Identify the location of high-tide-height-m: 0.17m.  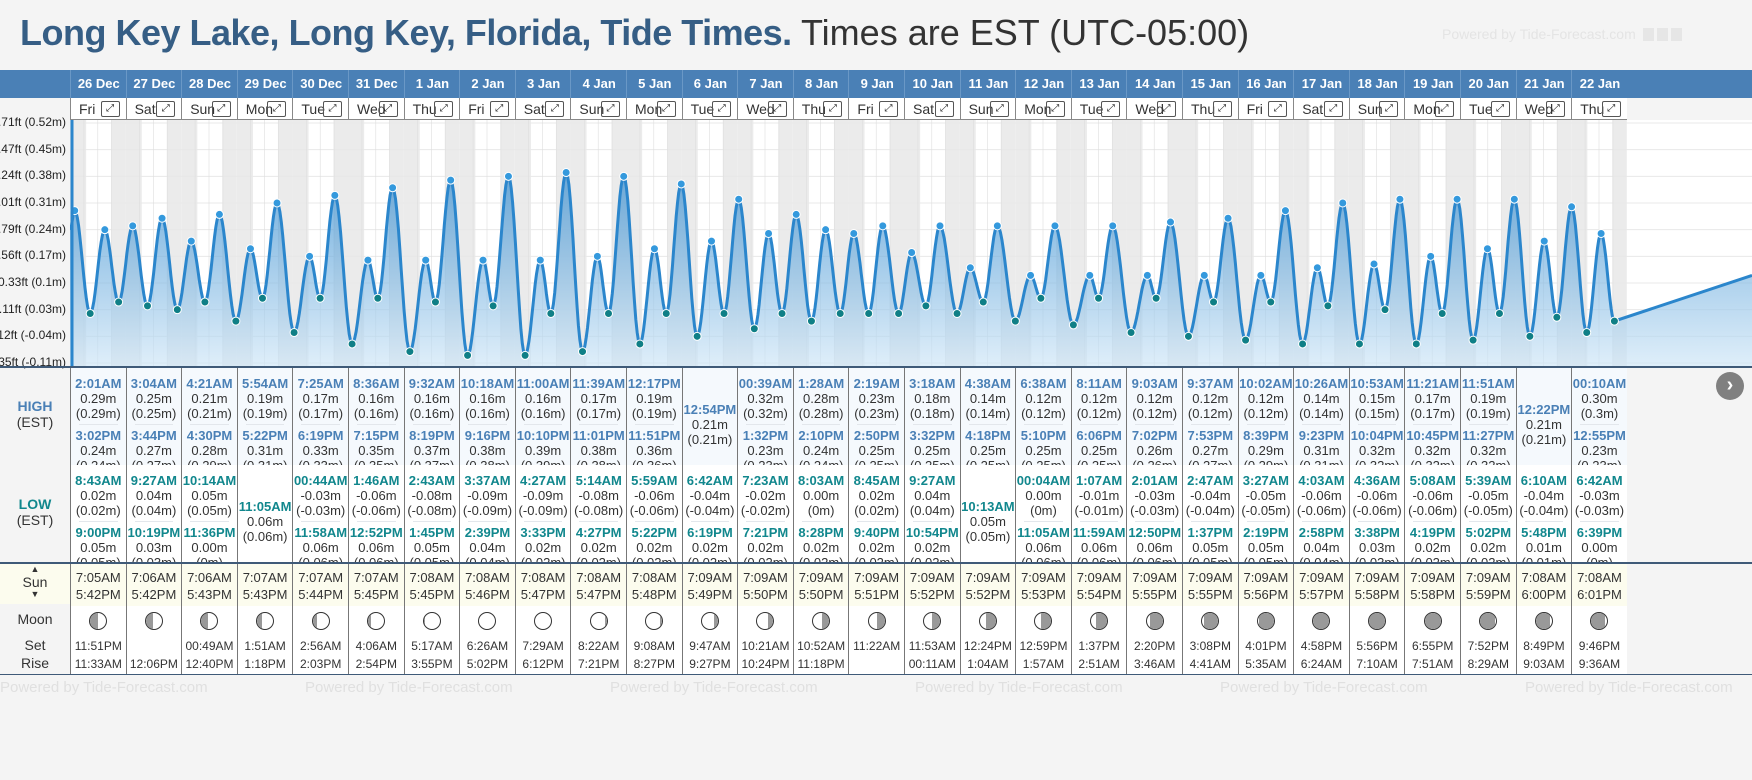
(598, 398).